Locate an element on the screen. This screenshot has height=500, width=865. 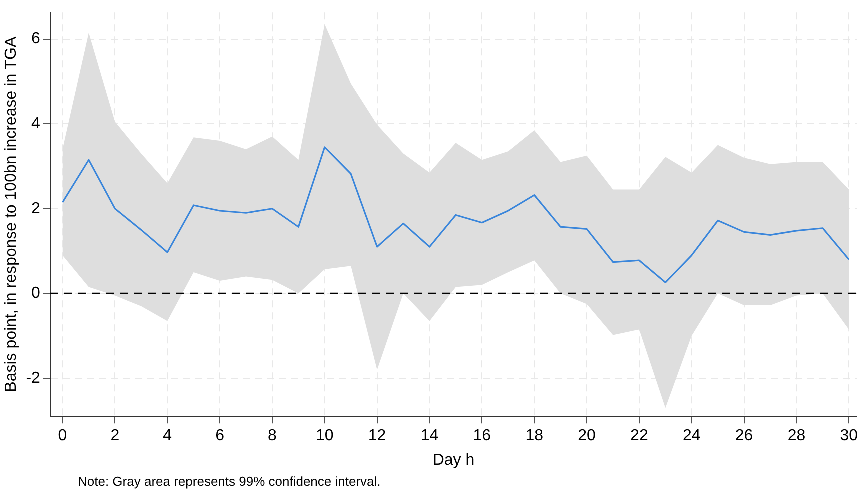
x-tick-label: 18 is located at coordinates (535, 436).